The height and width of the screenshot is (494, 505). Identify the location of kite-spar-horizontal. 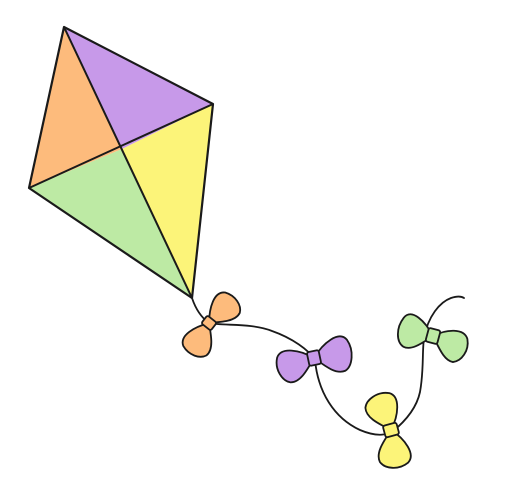
(121, 146).